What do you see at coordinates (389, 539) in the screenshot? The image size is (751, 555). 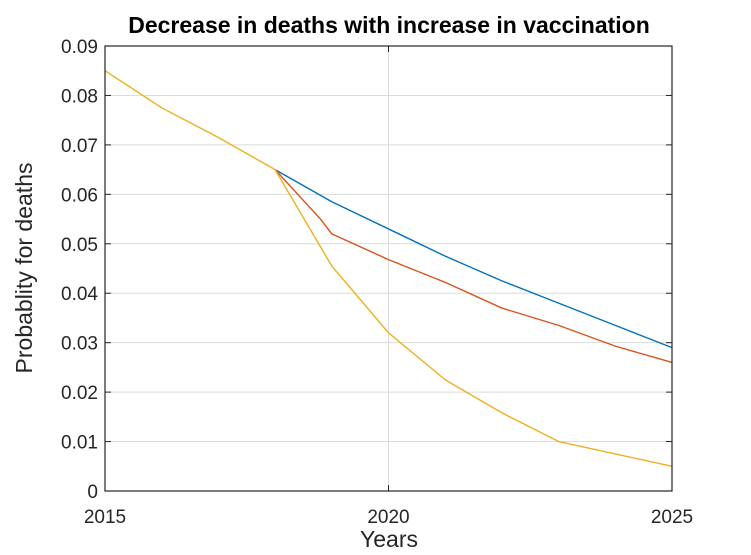 I see `x-axis-label: Years` at bounding box center [389, 539].